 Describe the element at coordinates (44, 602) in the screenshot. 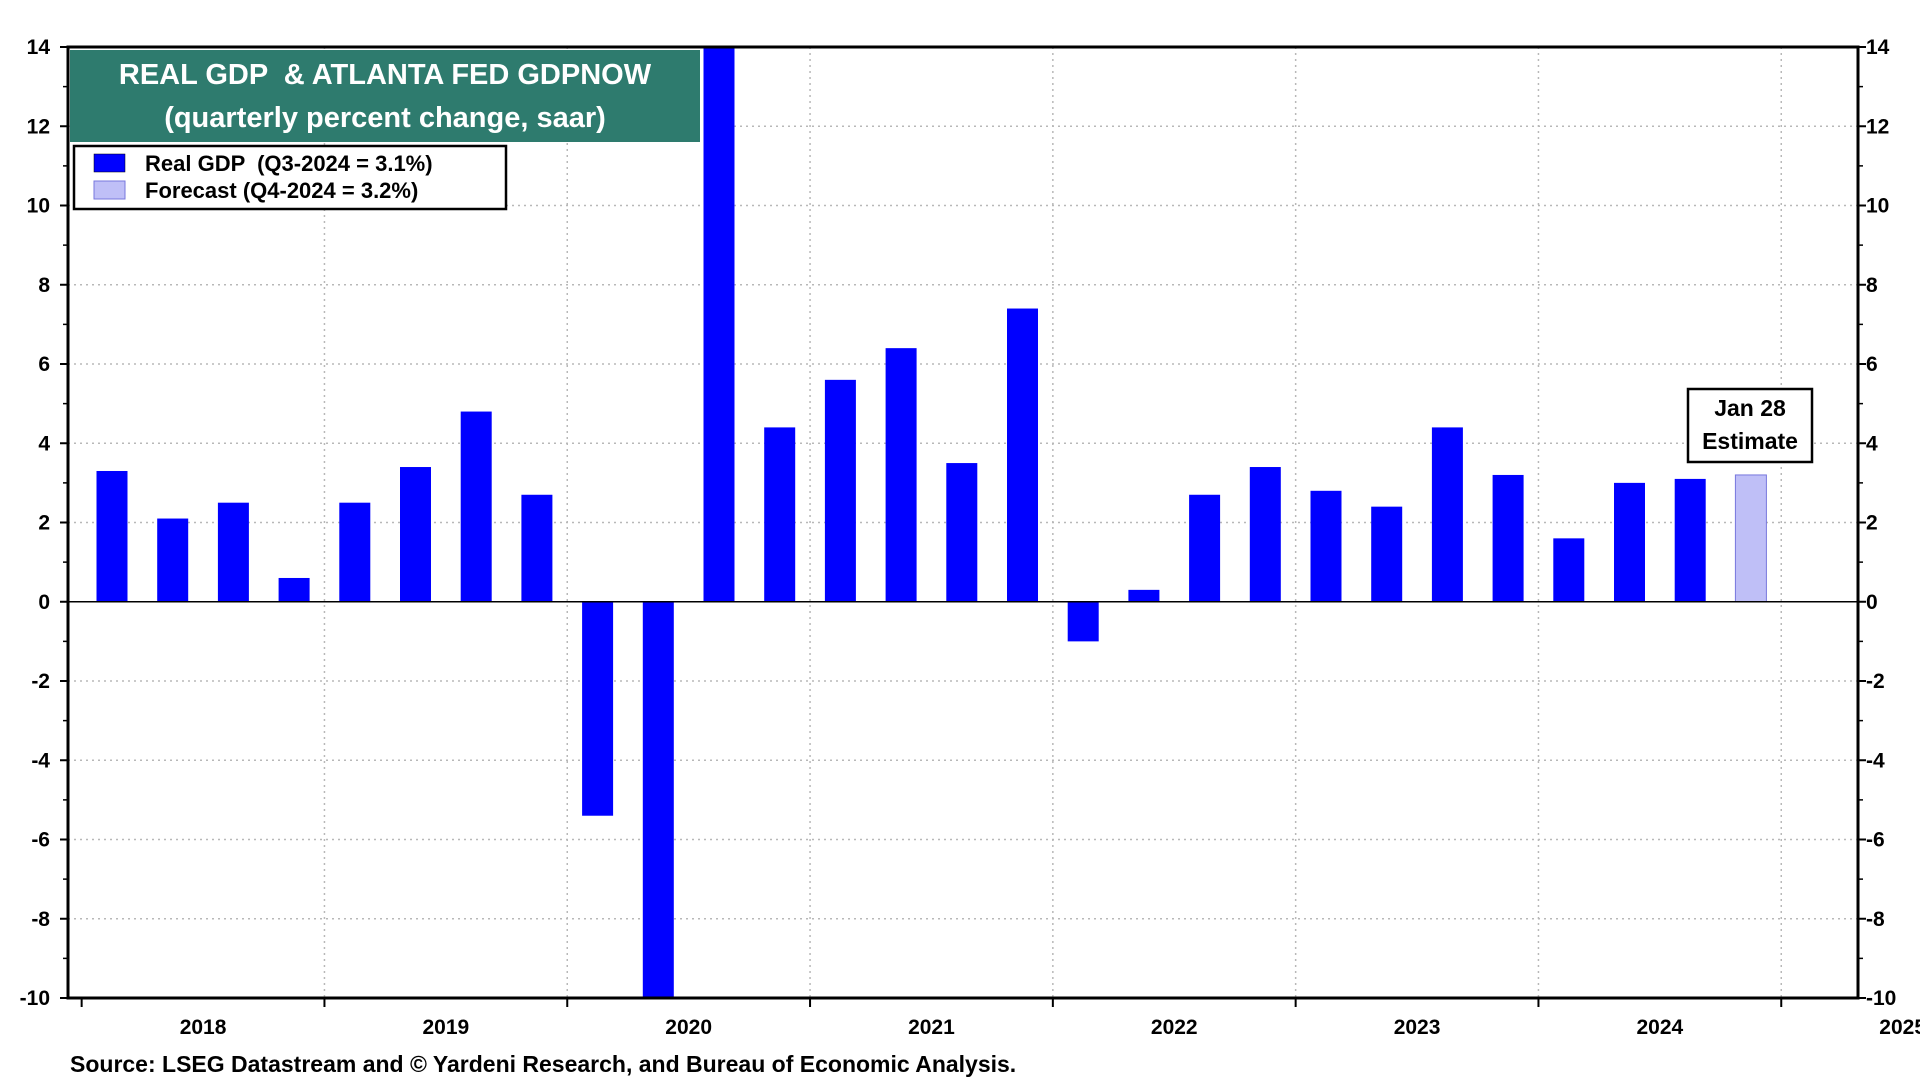

I see `y-tick-label-left: 0` at that location.